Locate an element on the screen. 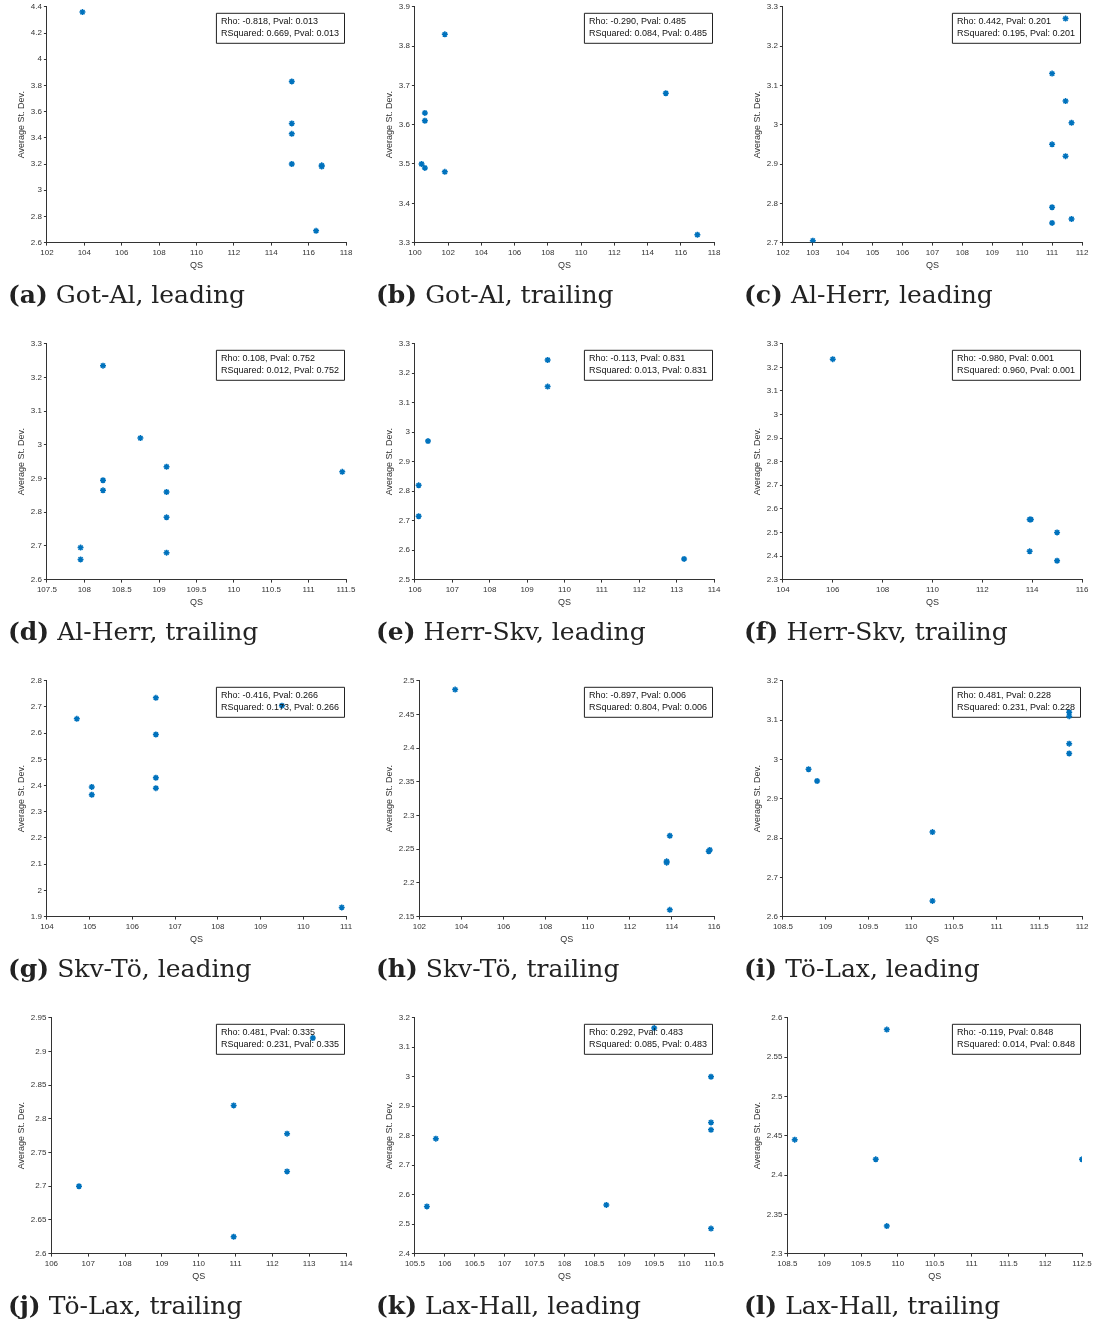 The image size is (1105, 1335). annotation: RSquared: 0.173, Pval: 0.266 is located at coordinates (280, 707).